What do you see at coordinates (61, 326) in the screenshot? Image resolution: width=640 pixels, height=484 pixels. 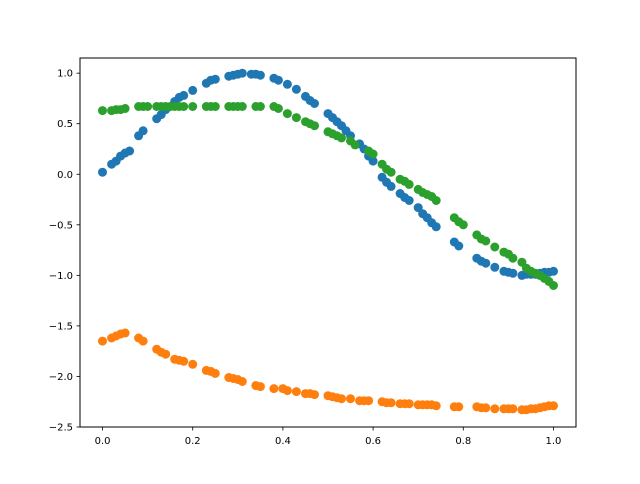 I see `y-tick-label: −1.5` at bounding box center [61, 326].